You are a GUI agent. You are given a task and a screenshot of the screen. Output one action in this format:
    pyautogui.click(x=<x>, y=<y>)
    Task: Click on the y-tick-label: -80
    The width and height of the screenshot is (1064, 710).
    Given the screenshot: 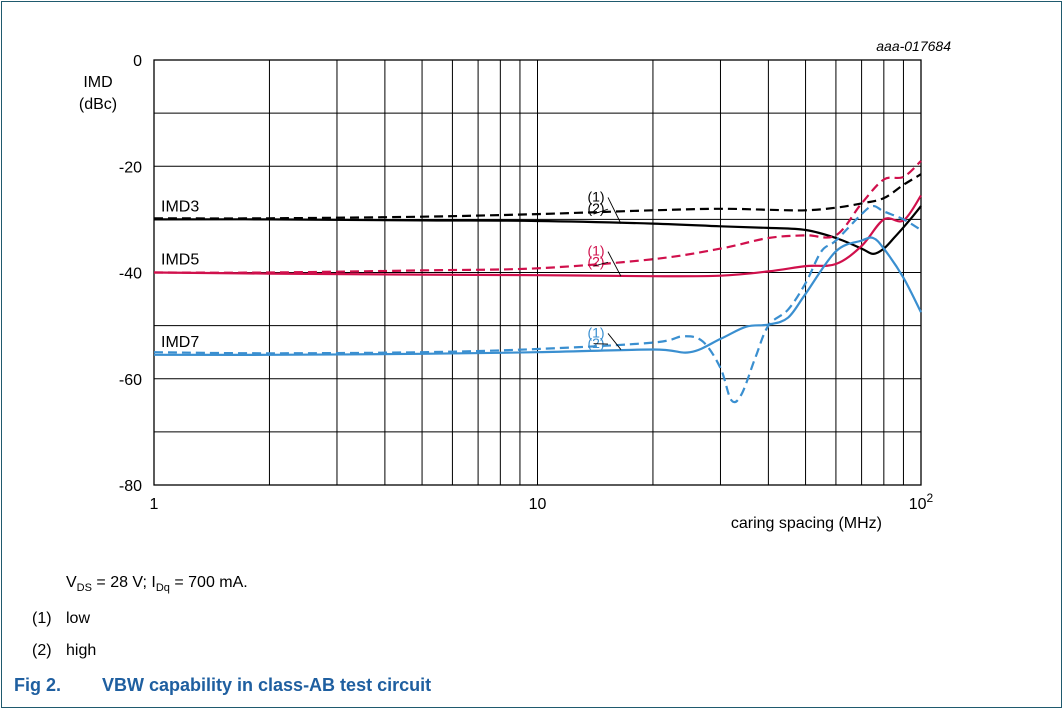 What is the action you would take?
    pyautogui.click(x=130, y=486)
    